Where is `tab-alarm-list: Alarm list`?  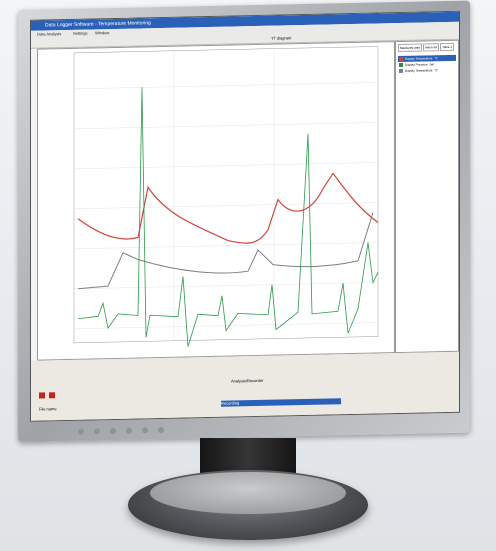
tab-alarm-list: Alarm list is located at coordinates (431, 47).